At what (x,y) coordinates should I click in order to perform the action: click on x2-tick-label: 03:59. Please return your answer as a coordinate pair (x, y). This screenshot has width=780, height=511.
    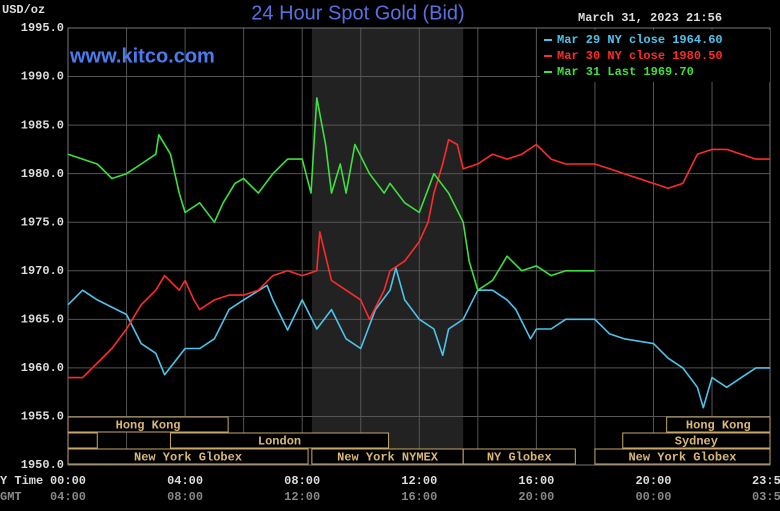
    Looking at the image, I should click on (766, 497).